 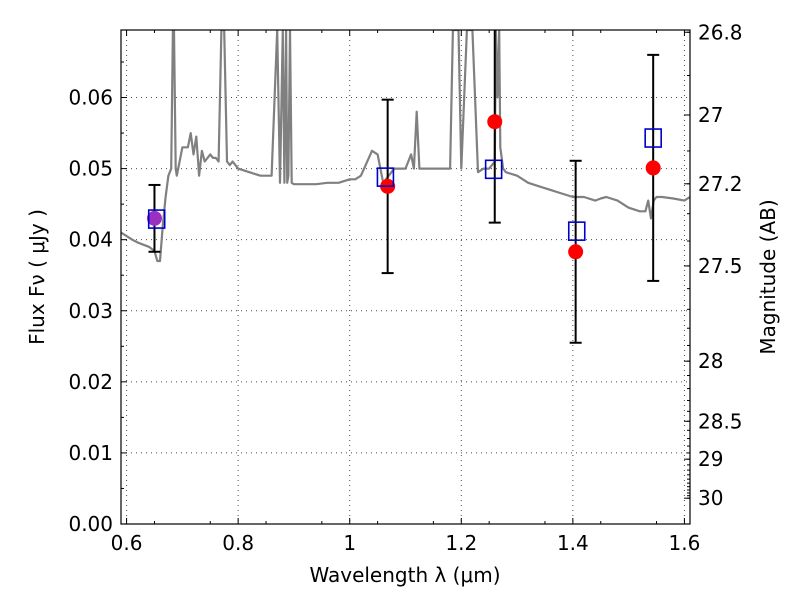 What do you see at coordinates (710, 498) in the screenshot?
I see `right-tick-label: 30` at bounding box center [710, 498].